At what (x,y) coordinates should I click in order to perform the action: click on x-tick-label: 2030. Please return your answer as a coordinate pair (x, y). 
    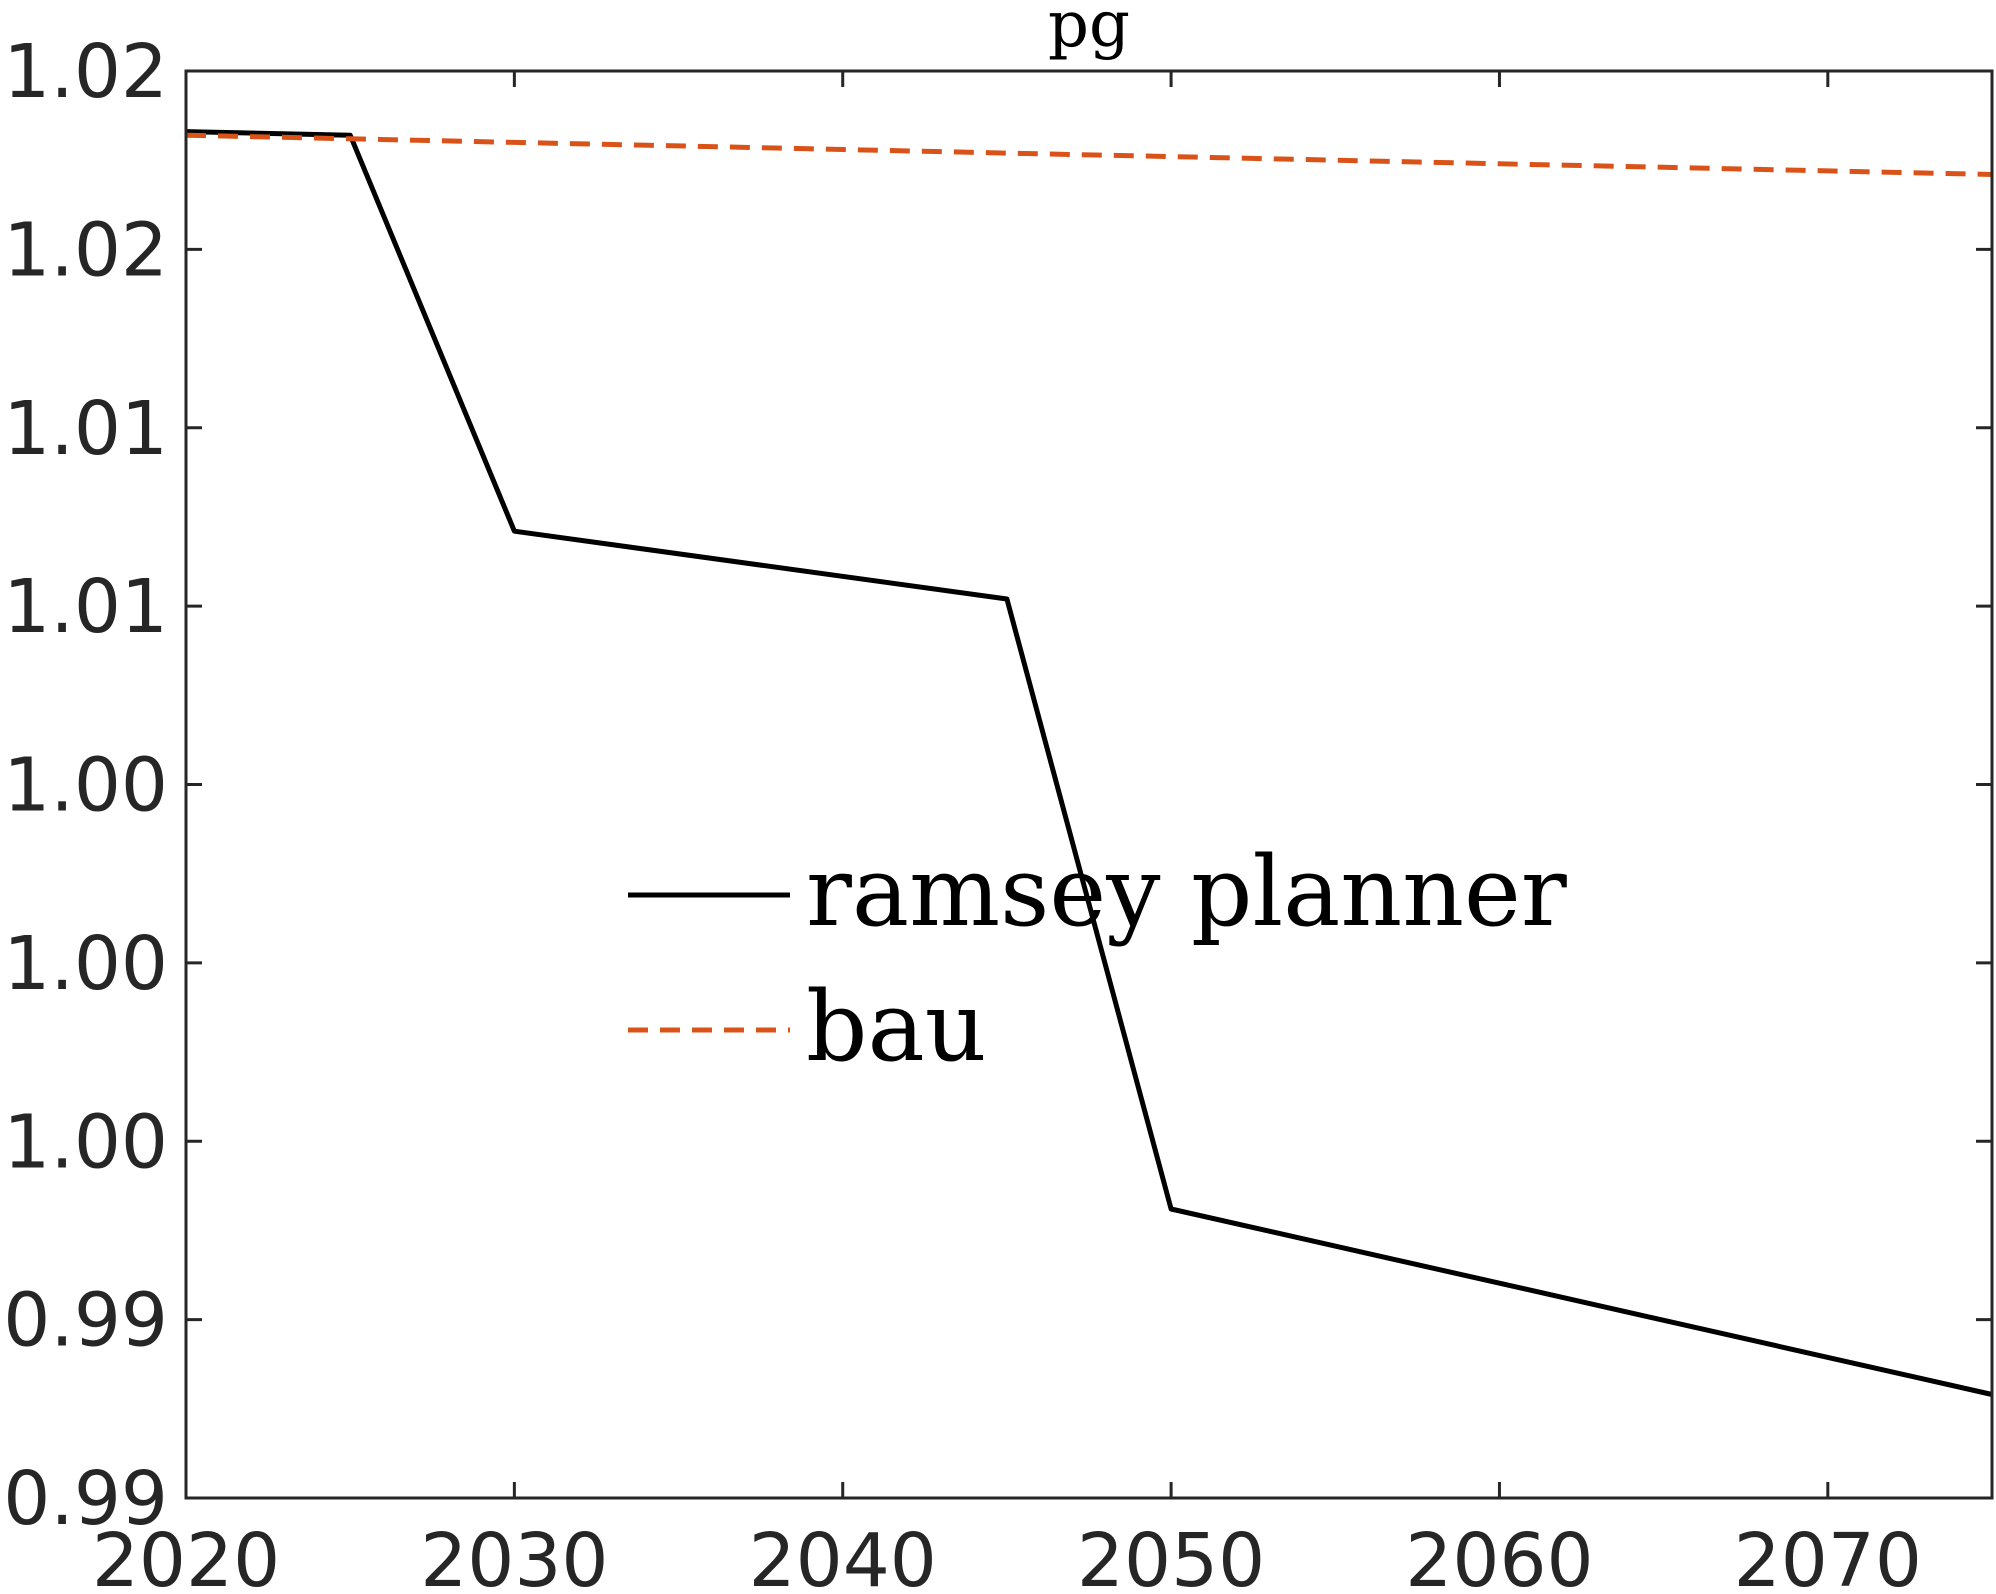
    Looking at the image, I should click on (514, 1556).